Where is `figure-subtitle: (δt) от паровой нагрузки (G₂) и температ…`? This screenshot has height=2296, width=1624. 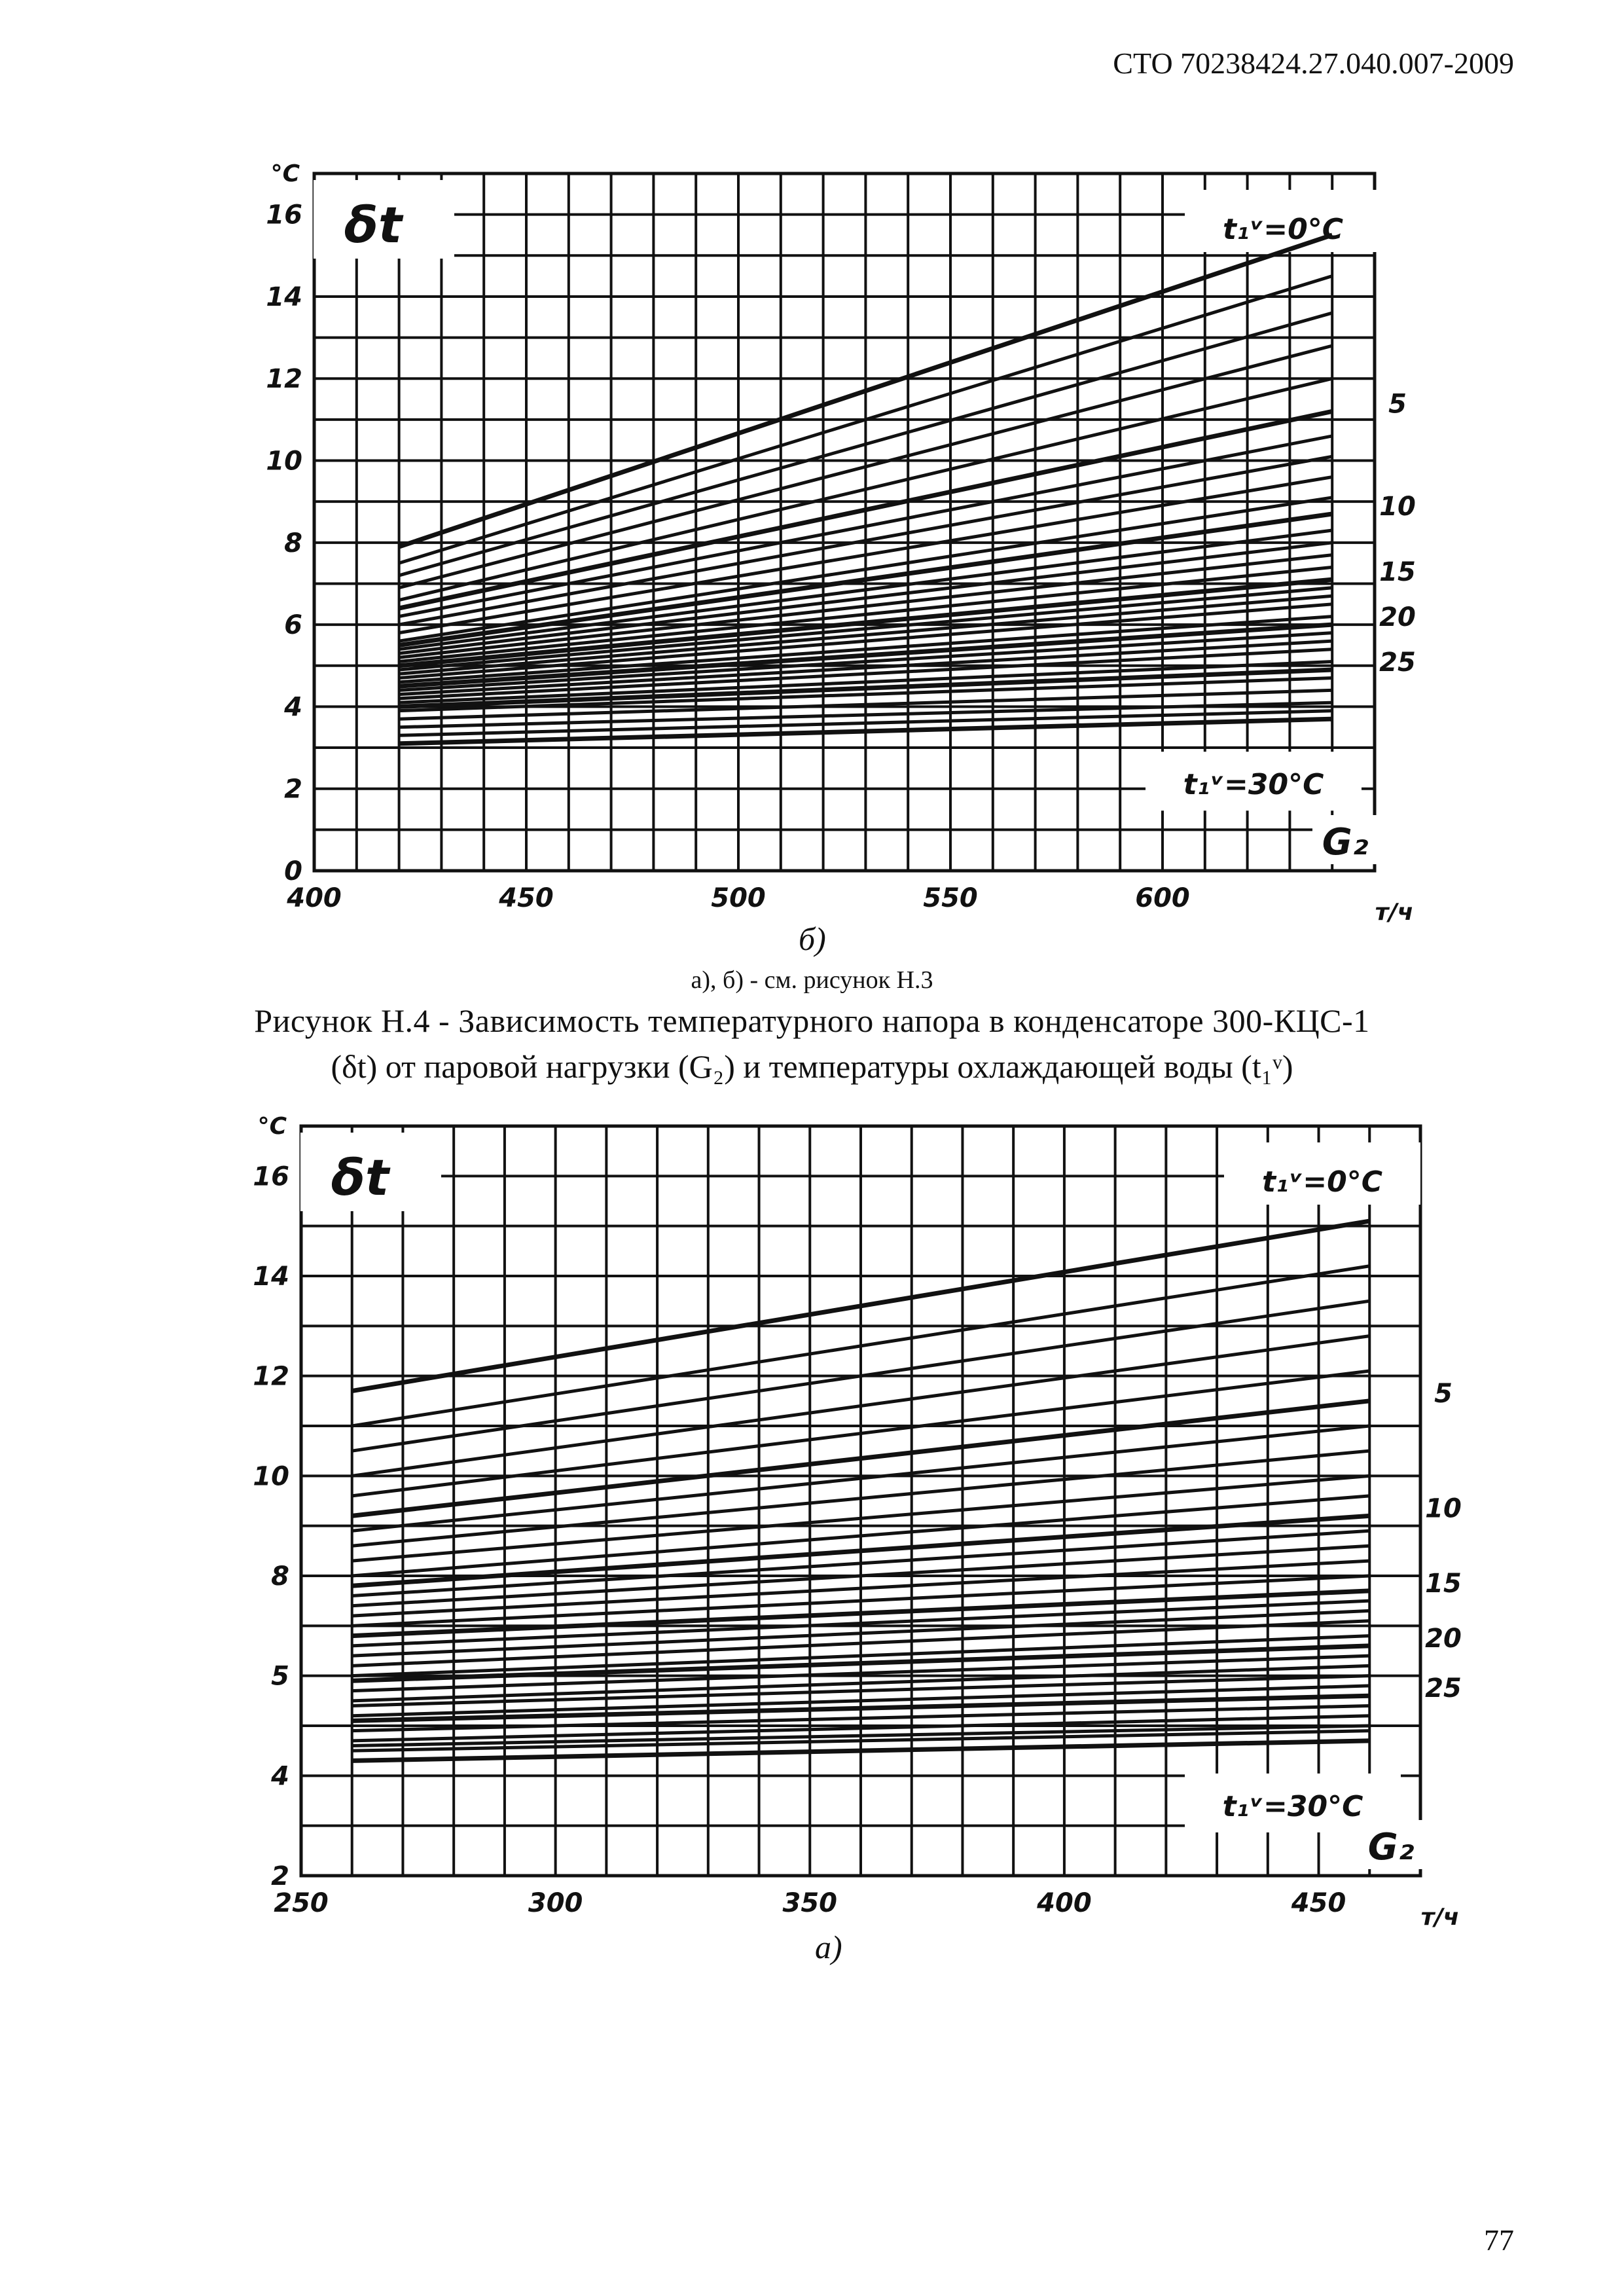 figure-subtitle: (δt) от паровой нагрузки (G₂) и температ… is located at coordinates (812, 1066).